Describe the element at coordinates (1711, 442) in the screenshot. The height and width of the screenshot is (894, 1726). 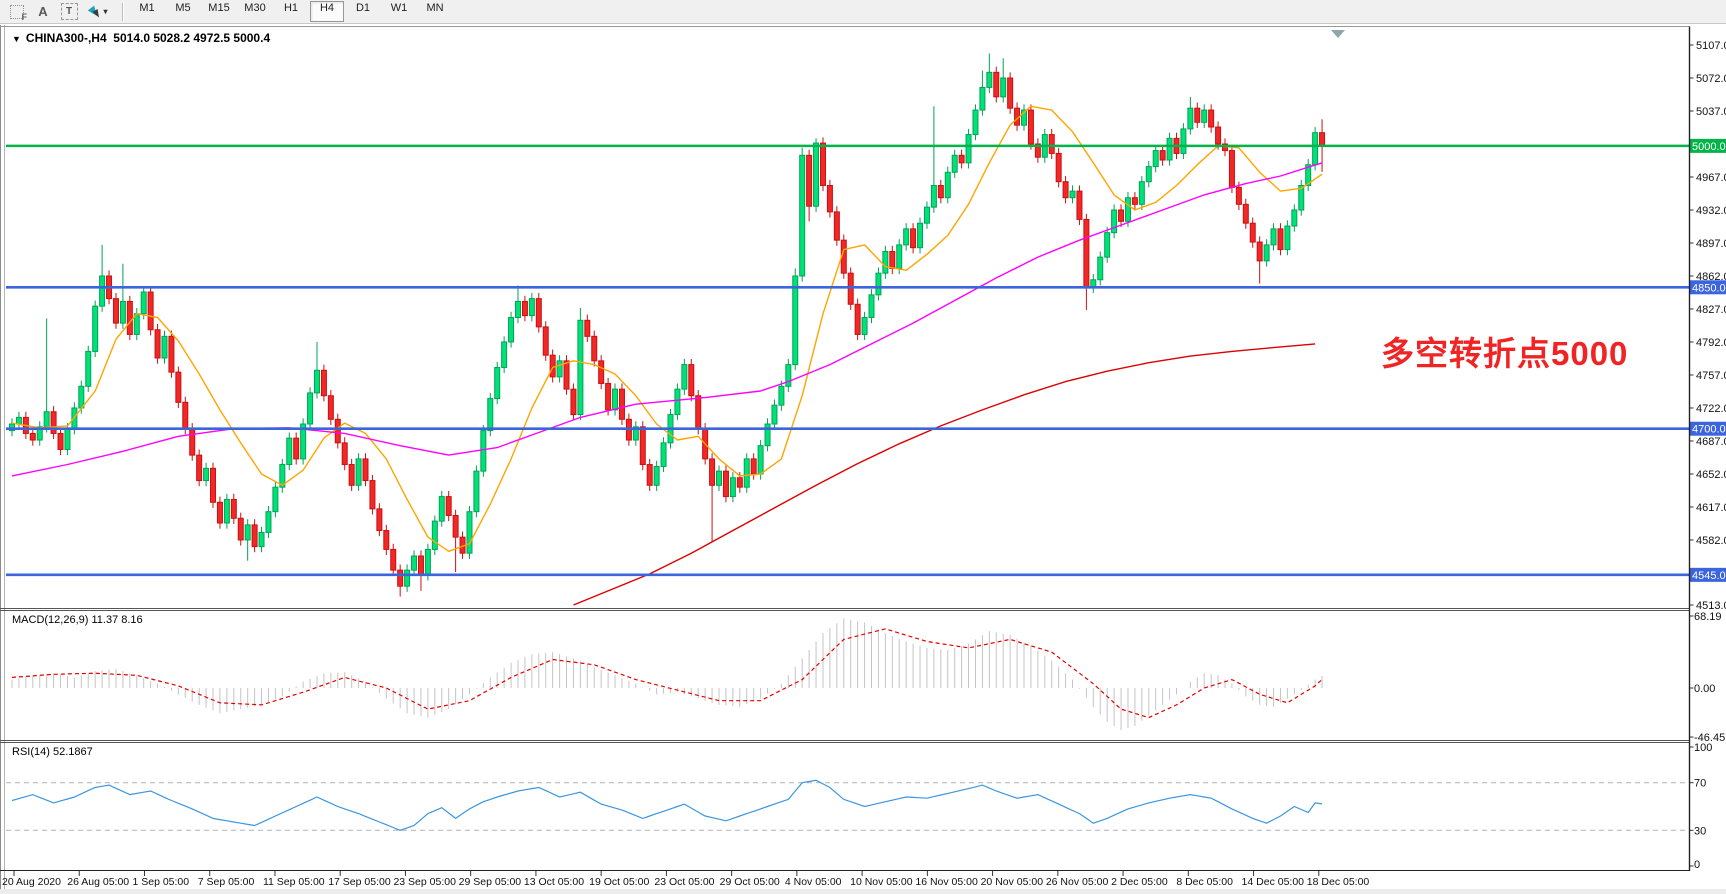
I see `svg-text: 4687.0` at that location.